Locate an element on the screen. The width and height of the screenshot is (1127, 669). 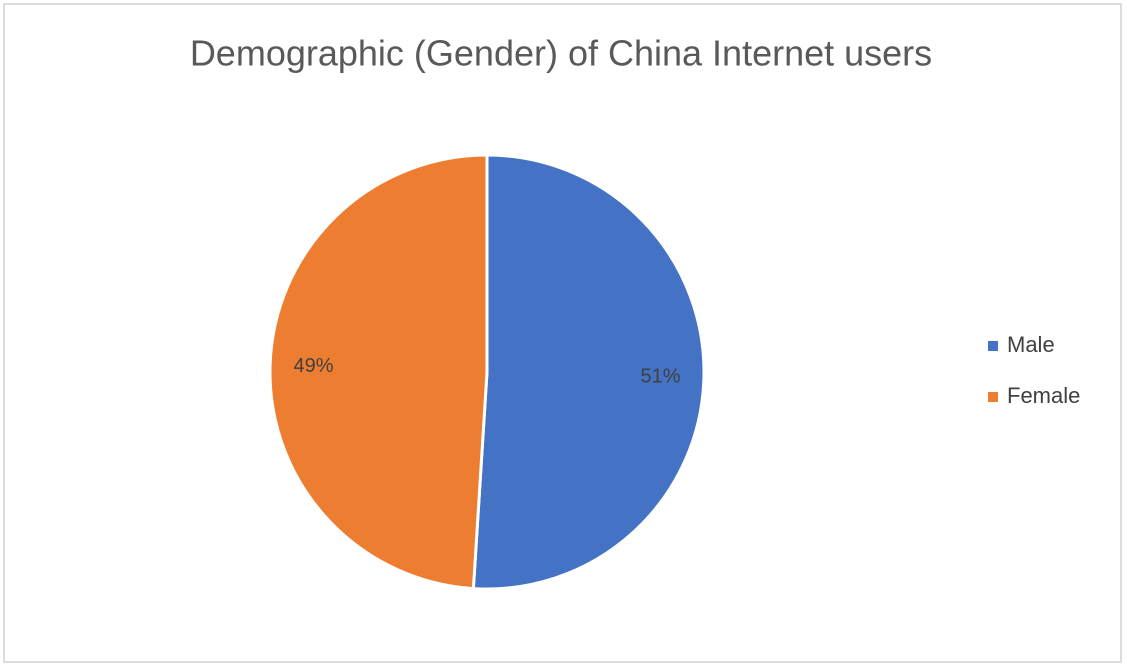
data-label: 51% is located at coordinates (660, 377).